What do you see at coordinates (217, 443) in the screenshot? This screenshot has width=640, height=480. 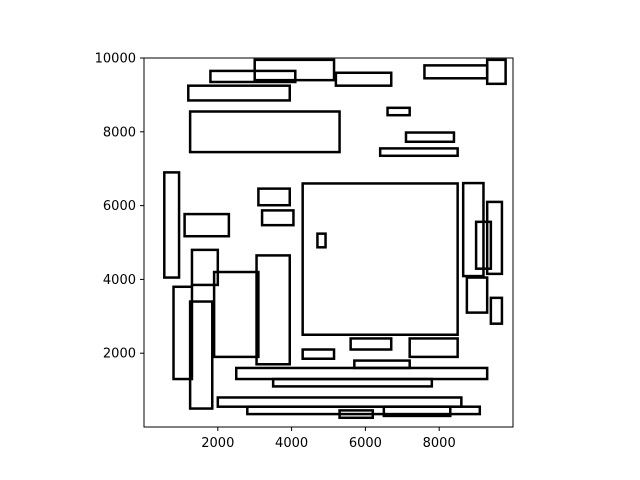 I see `x-tick-label: 2000` at bounding box center [217, 443].